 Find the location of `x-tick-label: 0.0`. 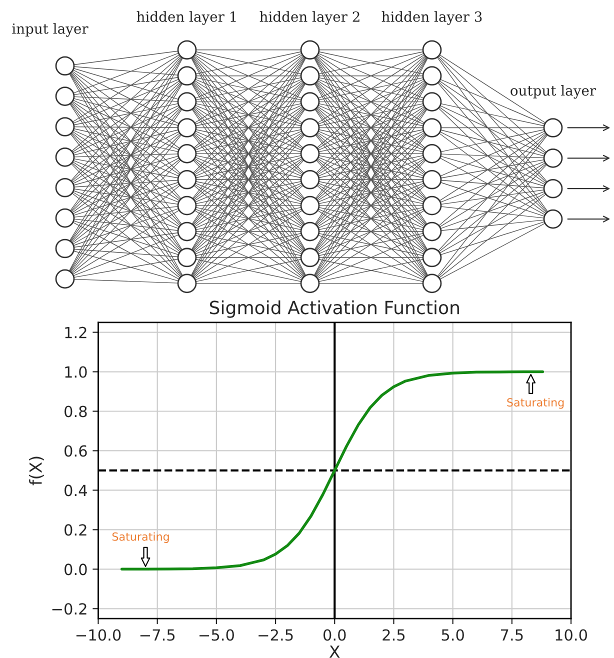

x-tick-label: 0.0 is located at coordinates (334, 635).